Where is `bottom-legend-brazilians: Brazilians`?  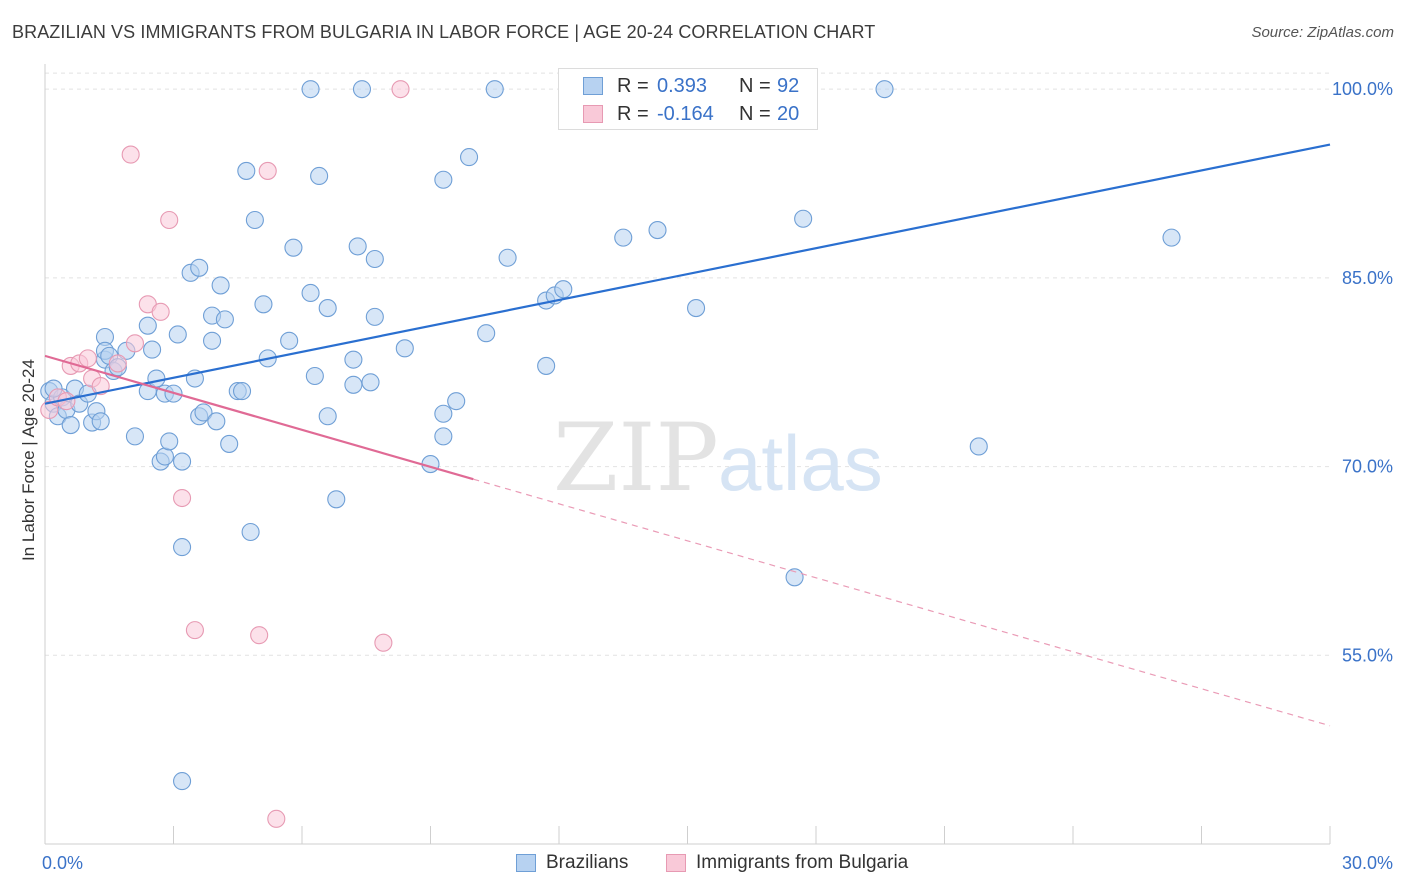
bottom-legend-brazilians: Brazilians is located at coordinates (572, 863).